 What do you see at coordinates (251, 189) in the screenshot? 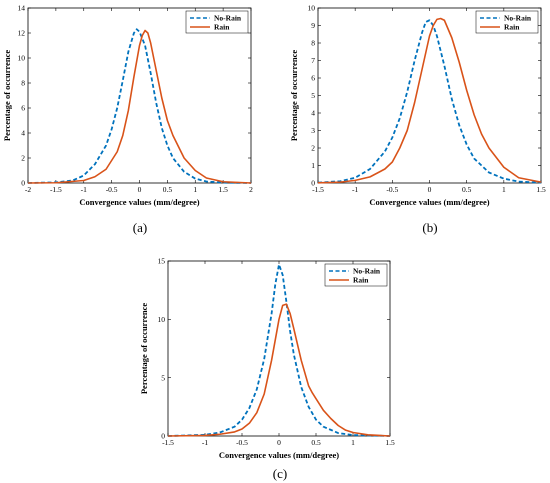
I see `x-tick-label: 2` at bounding box center [251, 189].